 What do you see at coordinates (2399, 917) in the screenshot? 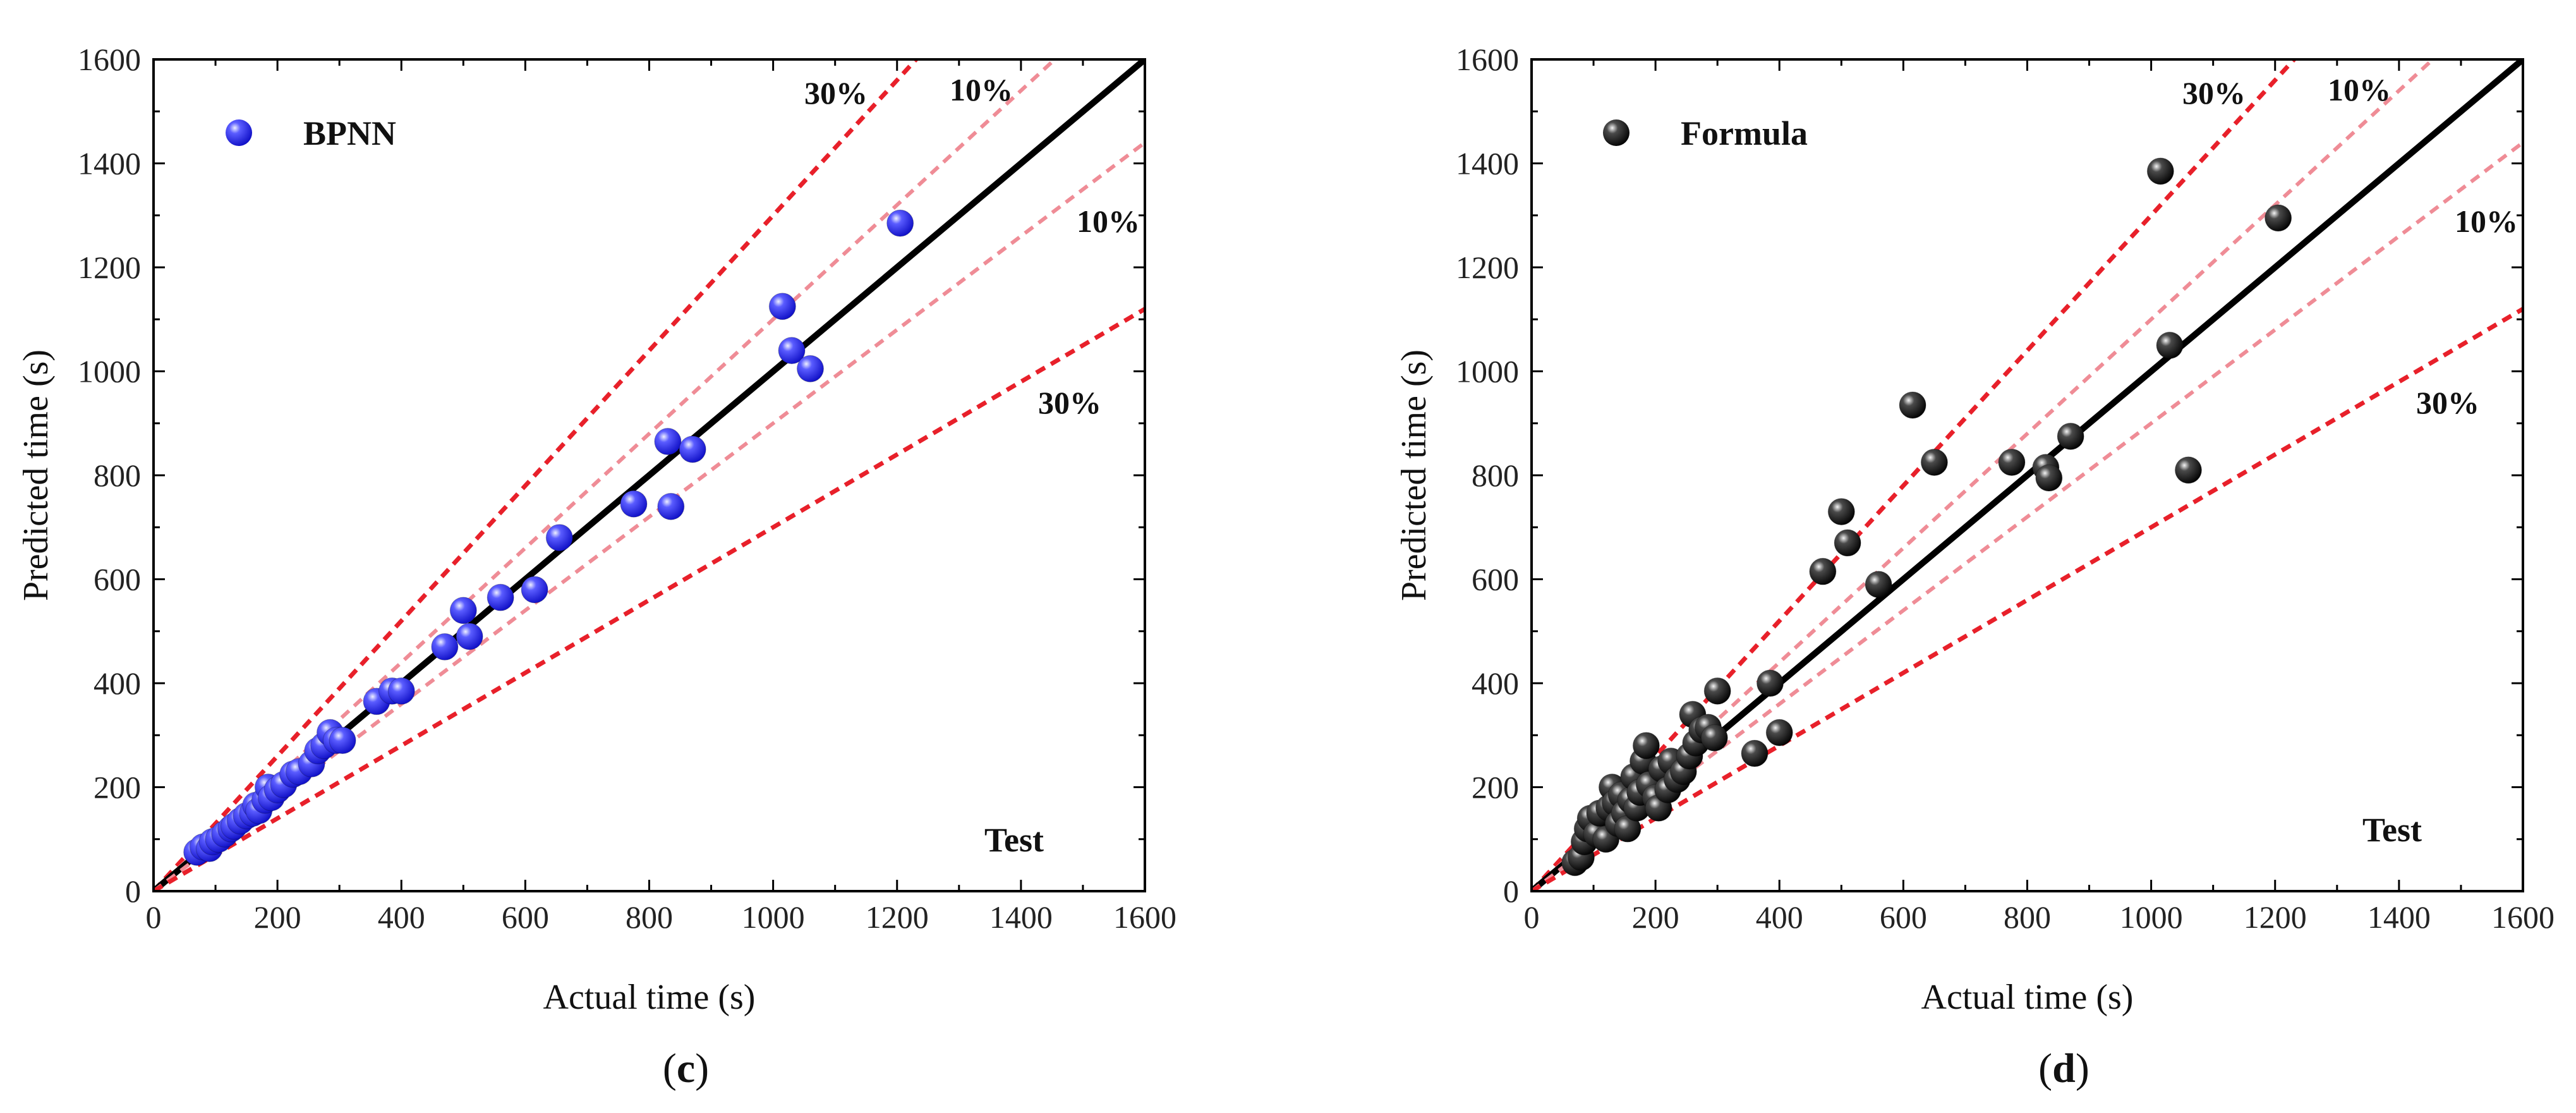
I see `x-tick-label-d-1400: 1400` at bounding box center [2399, 917].